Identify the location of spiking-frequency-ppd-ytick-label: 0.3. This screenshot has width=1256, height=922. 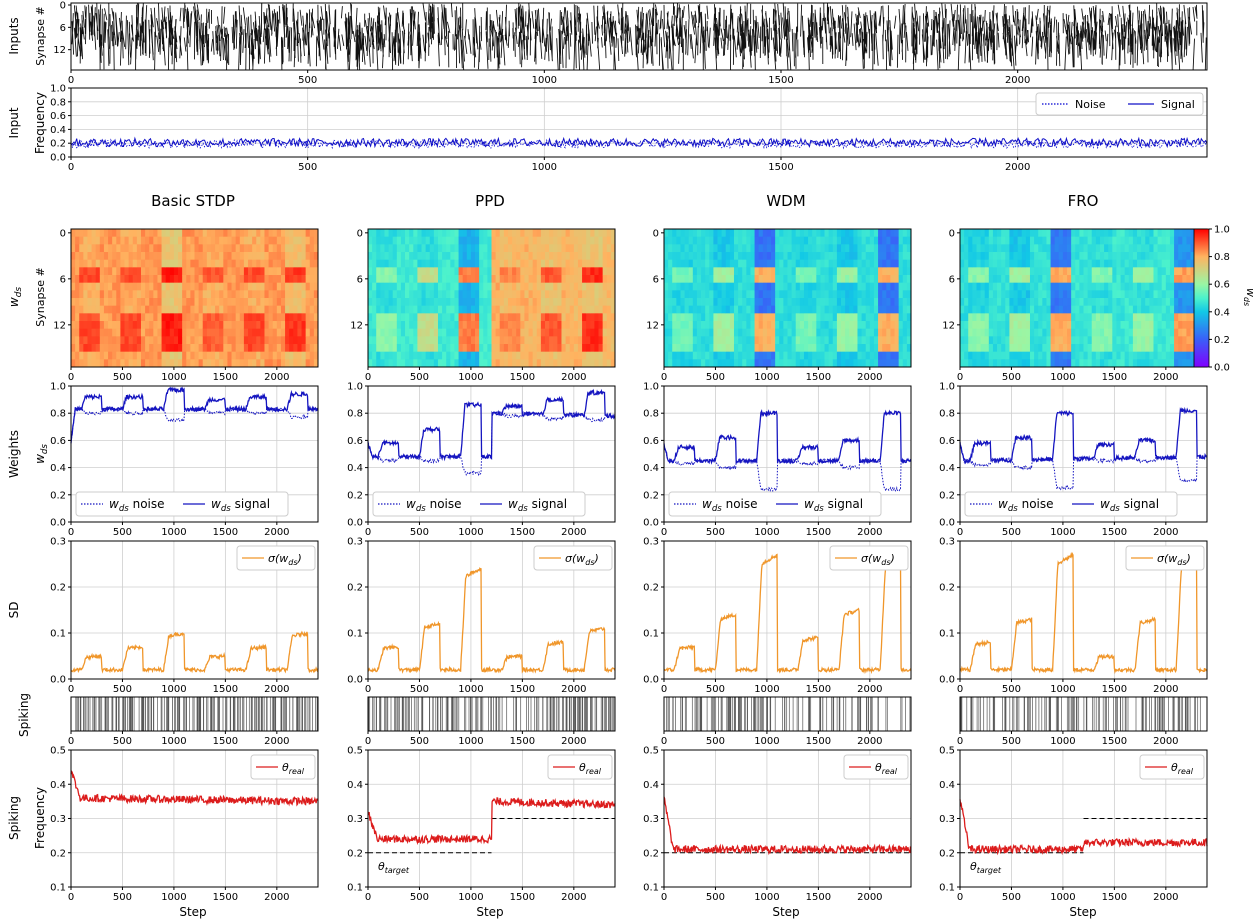
(355, 819).